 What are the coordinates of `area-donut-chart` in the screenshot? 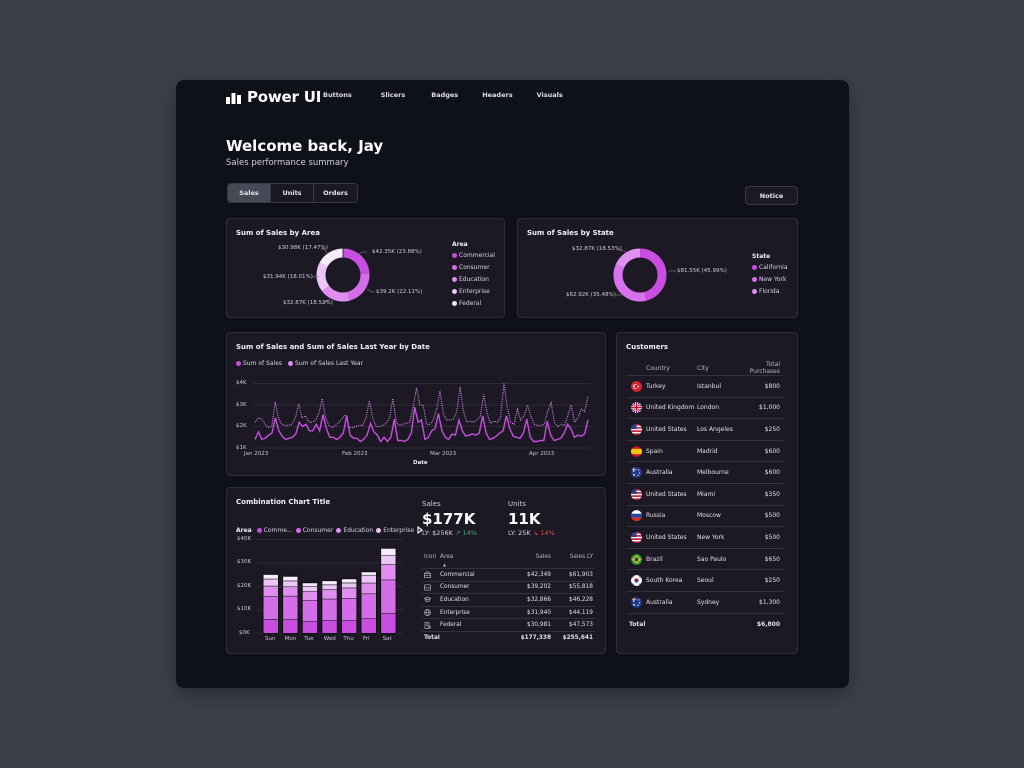 It's located at (343, 275).